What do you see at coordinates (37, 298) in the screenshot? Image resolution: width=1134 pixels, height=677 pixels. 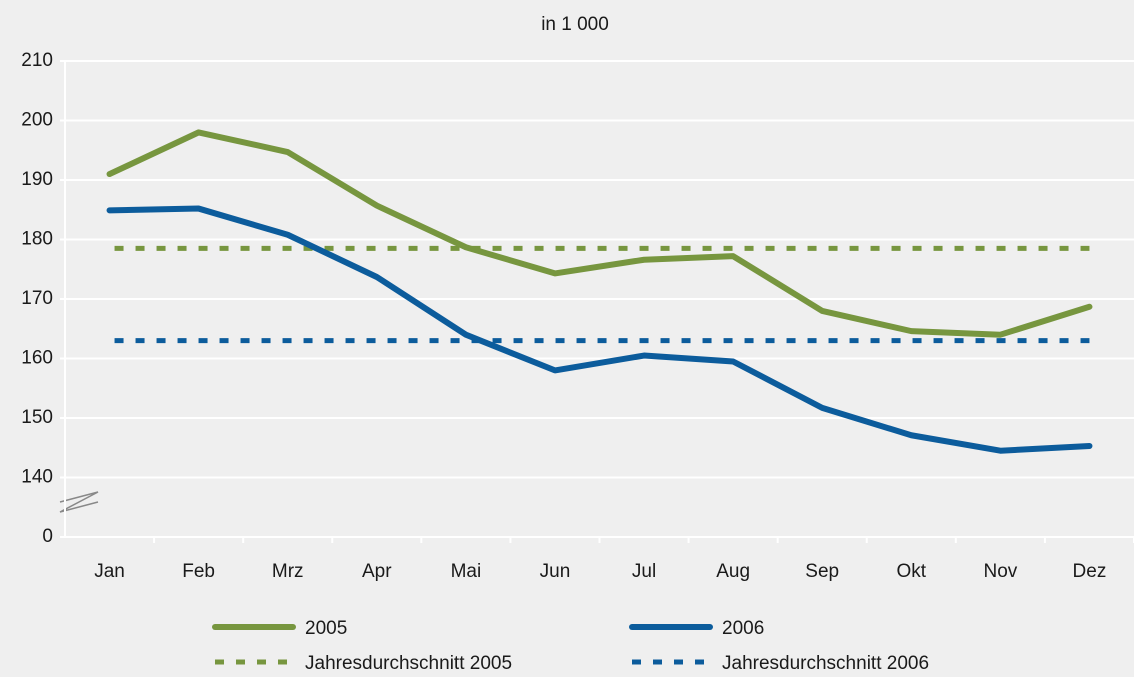 I see `y-tick-label: 170` at bounding box center [37, 298].